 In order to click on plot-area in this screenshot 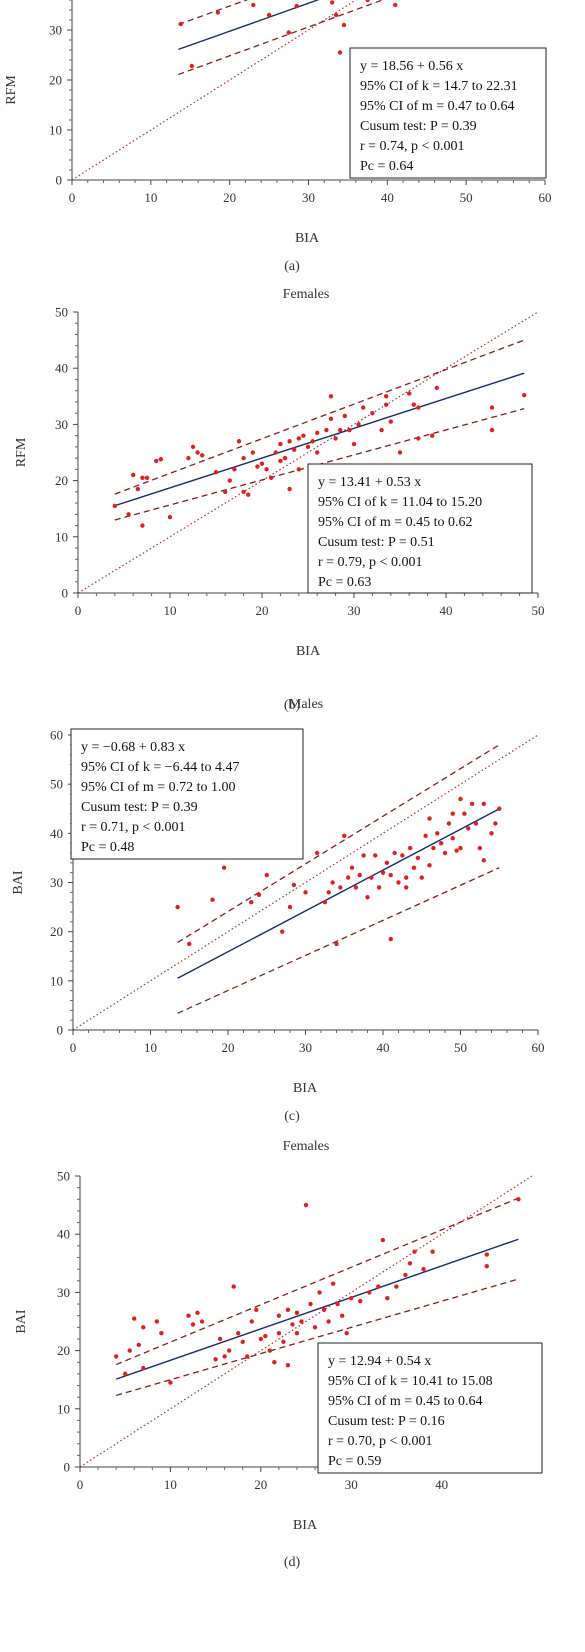, I will do `click(308, 452)`.